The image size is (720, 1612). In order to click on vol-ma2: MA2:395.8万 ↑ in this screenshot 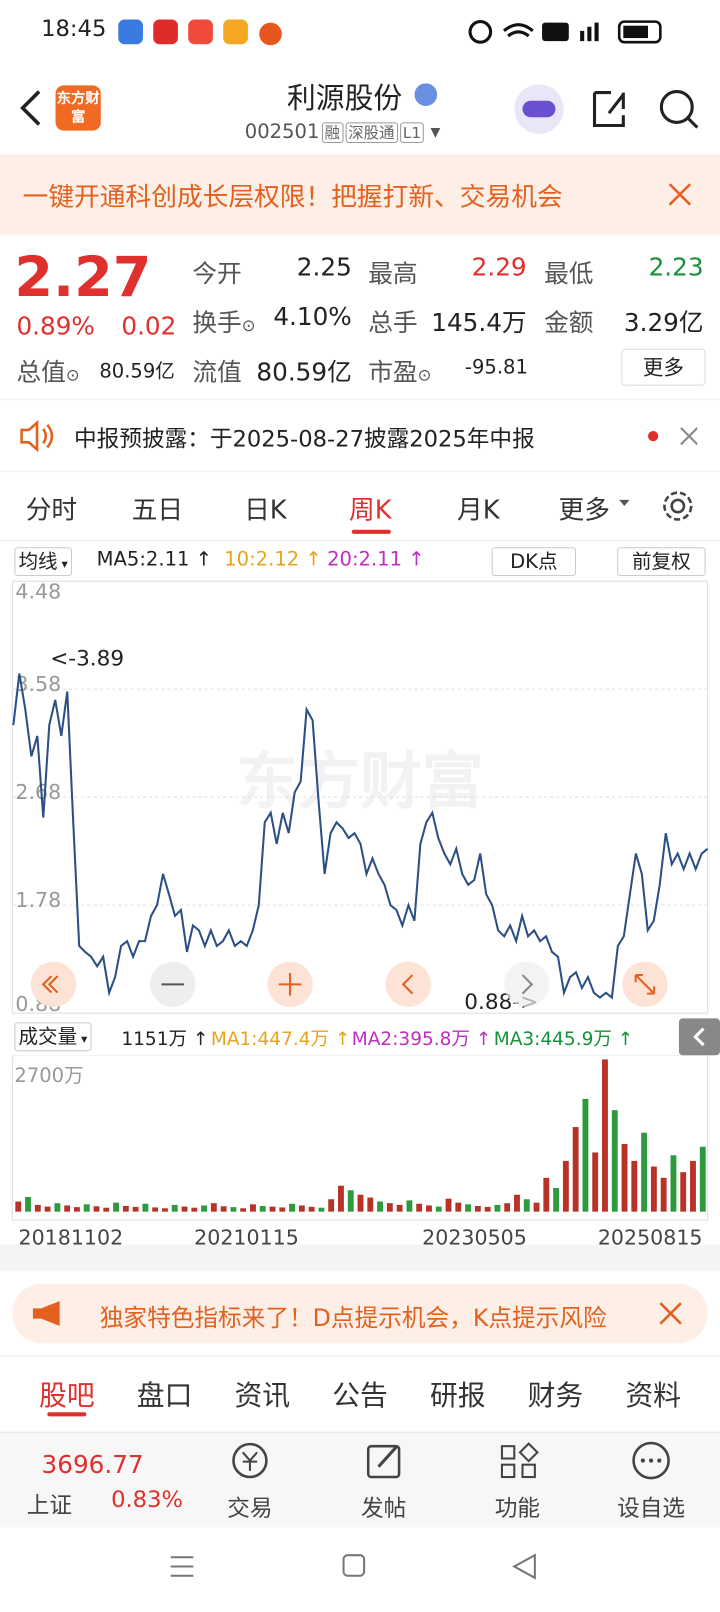, I will do `click(421, 1039)`.